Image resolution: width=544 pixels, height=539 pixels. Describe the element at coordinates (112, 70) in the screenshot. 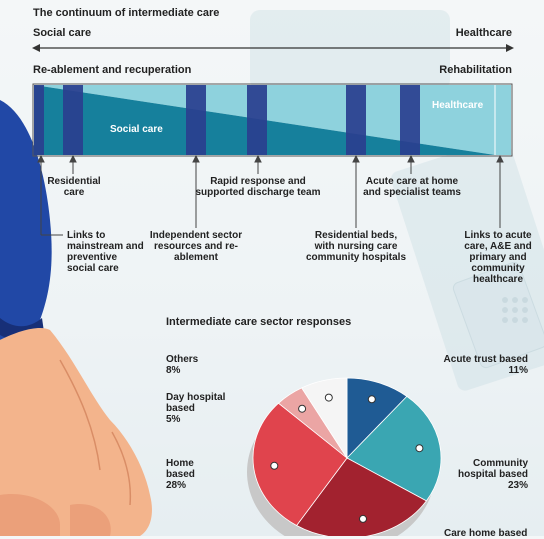

I see `sub-left-label: Re-ablement and recuperation` at that location.